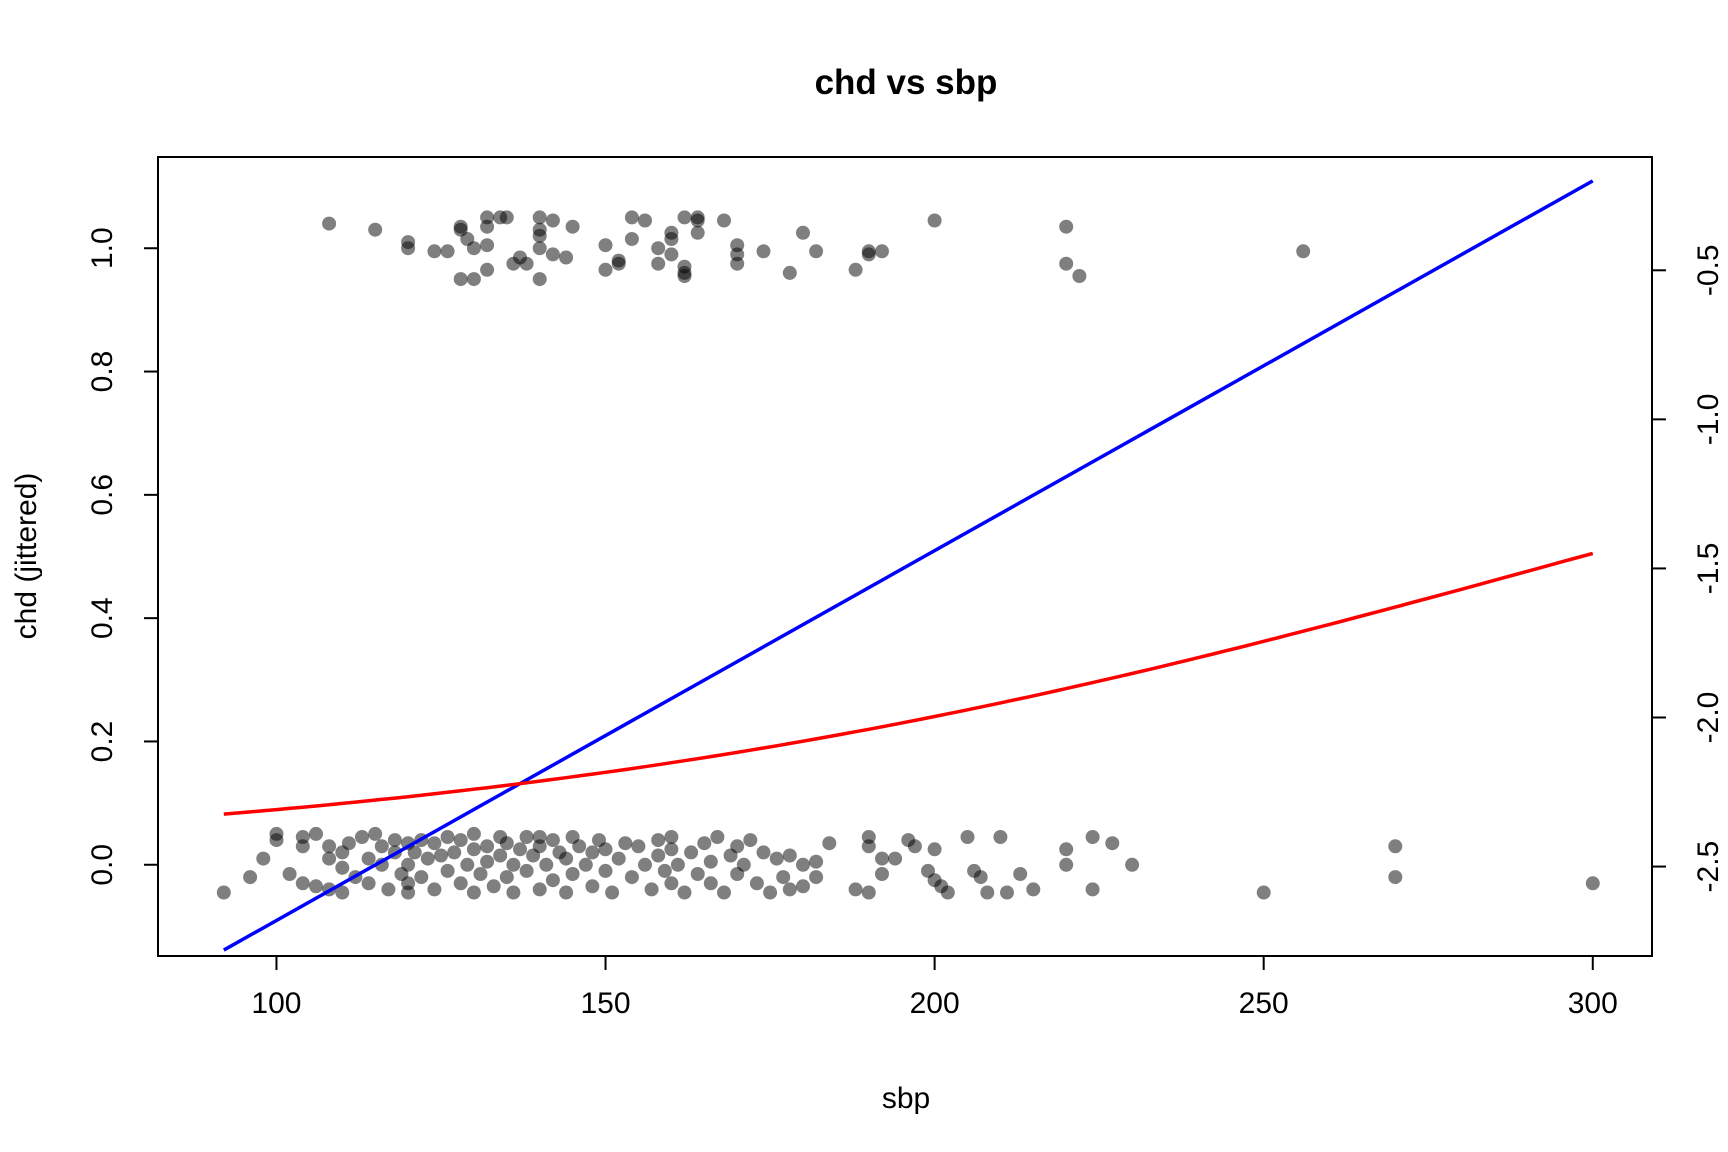 The image size is (1728, 1152). Describe the element at coordinates (122, 556) in the screenshot. I see `y-axis: 0.0 0.2 0.4 0.6 0.8 1.0` at that location.